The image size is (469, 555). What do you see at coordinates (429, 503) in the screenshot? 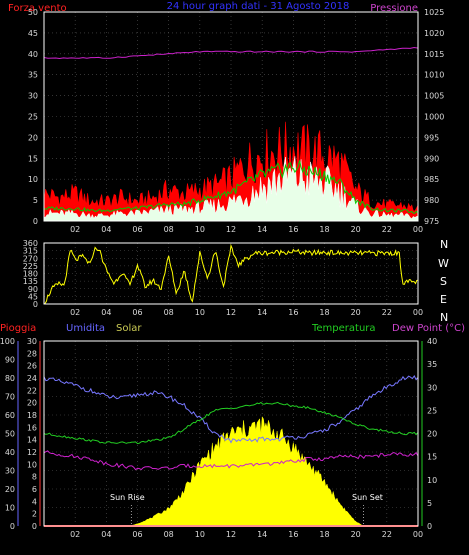
I see `y-temperature-tick: 5` at bounding box center [429, 503].